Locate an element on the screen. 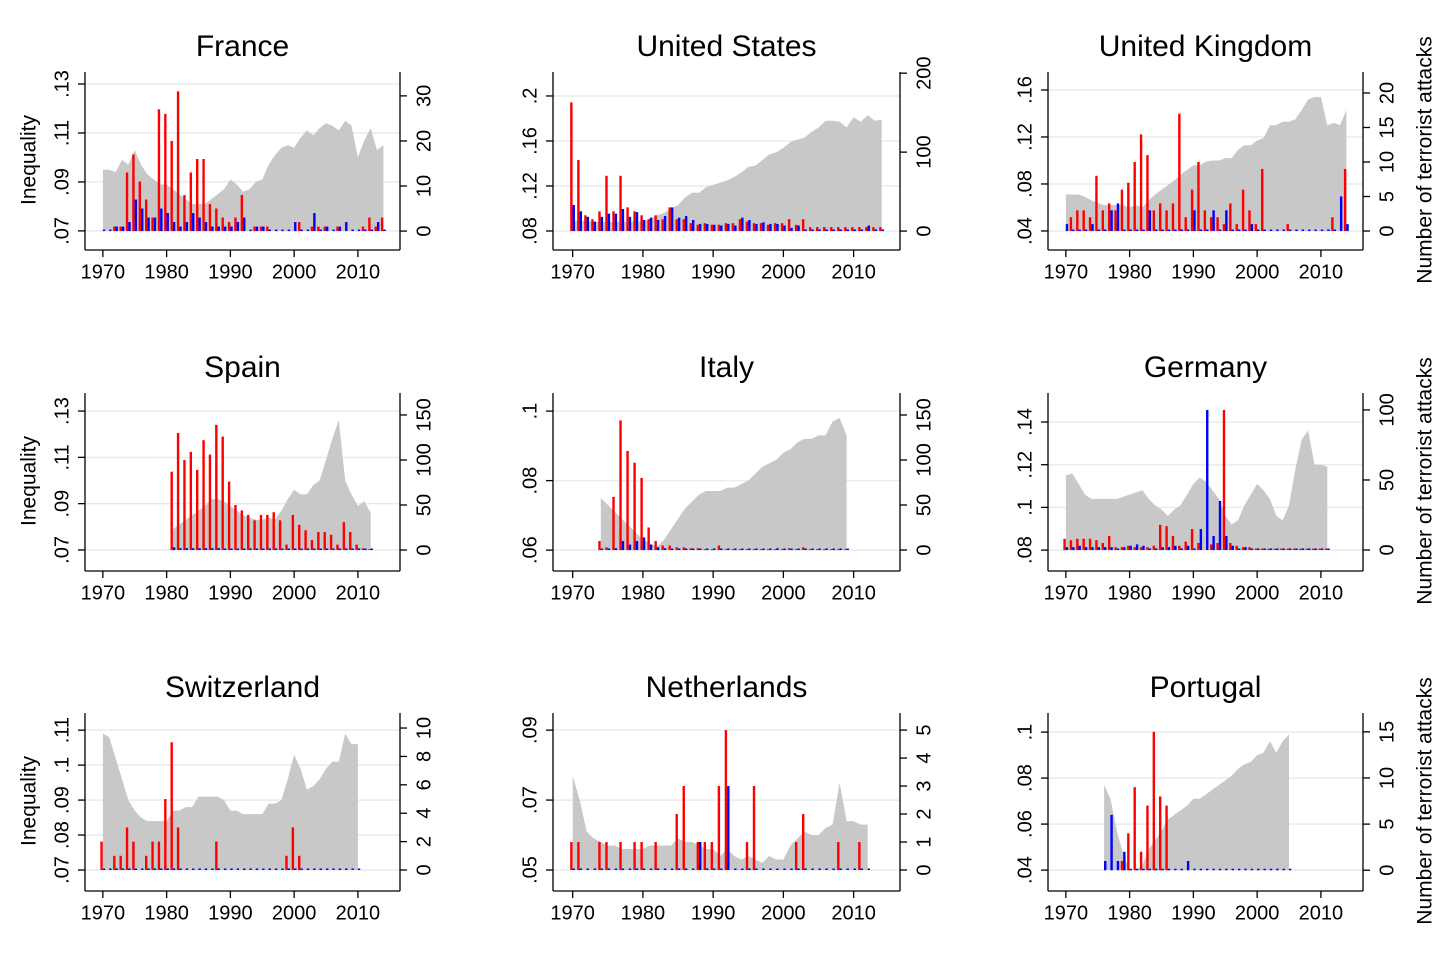 The image size is (1441, 953). y-tick-label: .07 is located at coordinates (62, 231).